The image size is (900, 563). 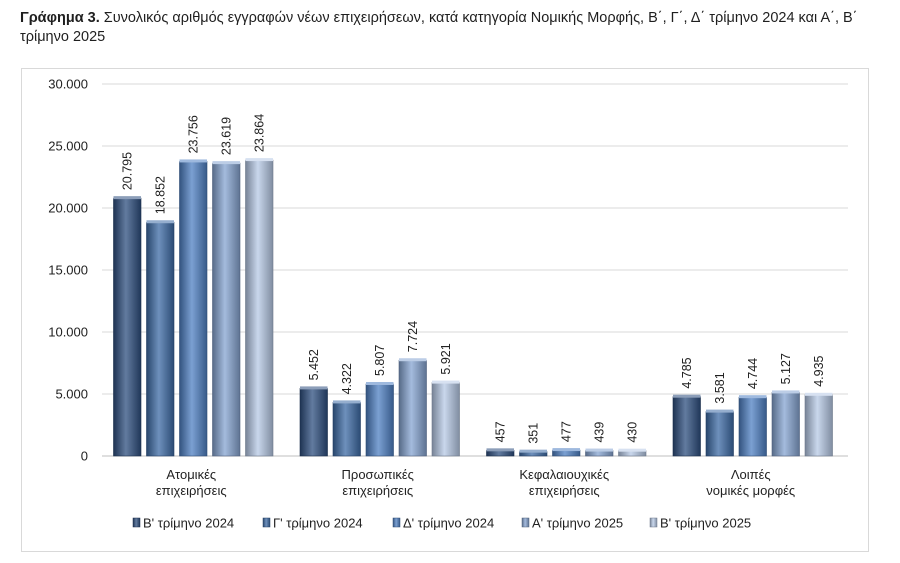 What do you see at coordinates (71, 394) in the screenshot?
I see `y-tick-label: 5.000` at bounding box center [71, 394].